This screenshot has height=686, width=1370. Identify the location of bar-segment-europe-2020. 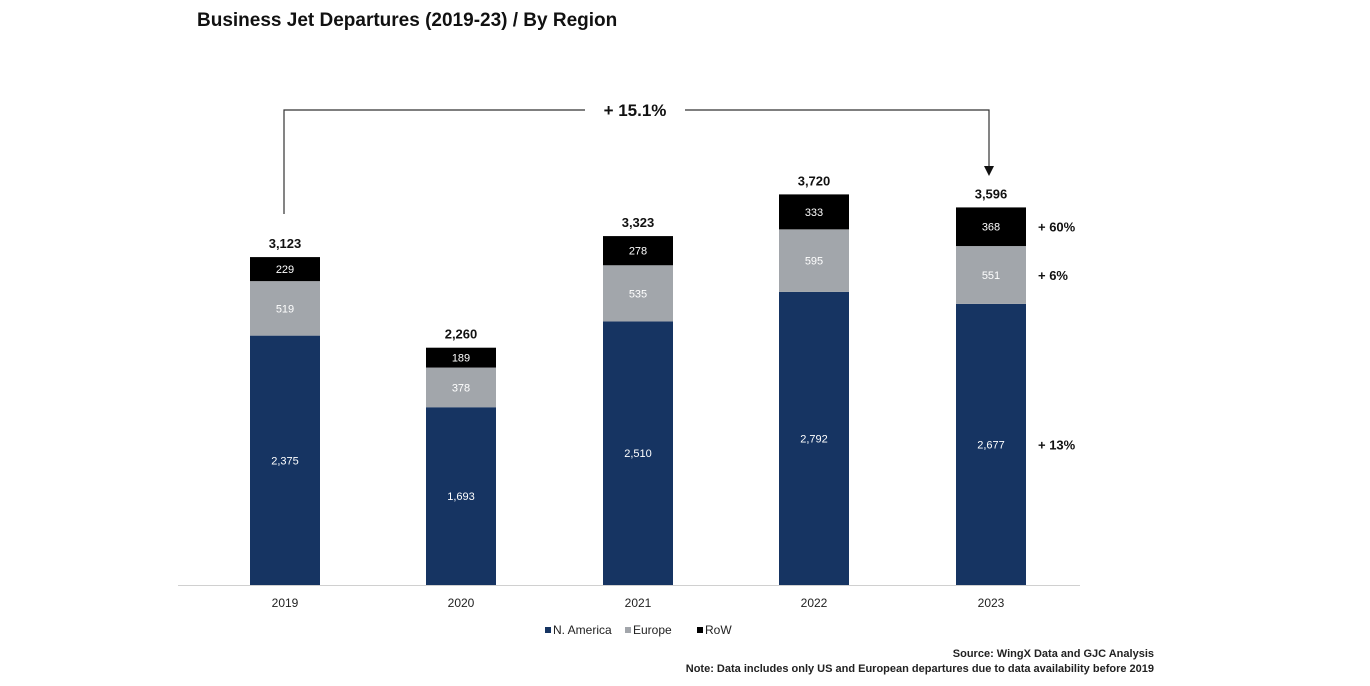
(461, 387).